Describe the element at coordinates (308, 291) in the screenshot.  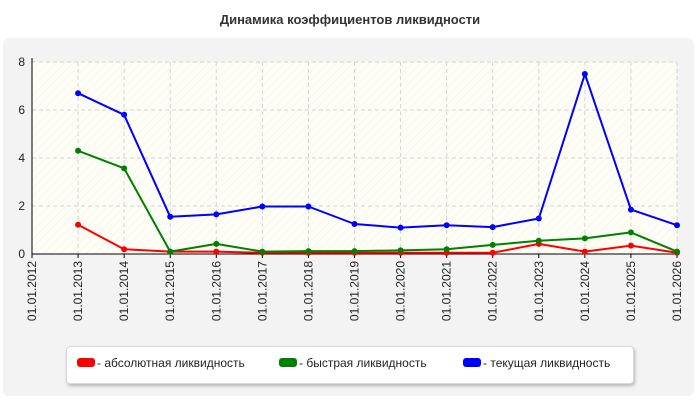
I see `x-tick-label: 01.01.2018` at that location.